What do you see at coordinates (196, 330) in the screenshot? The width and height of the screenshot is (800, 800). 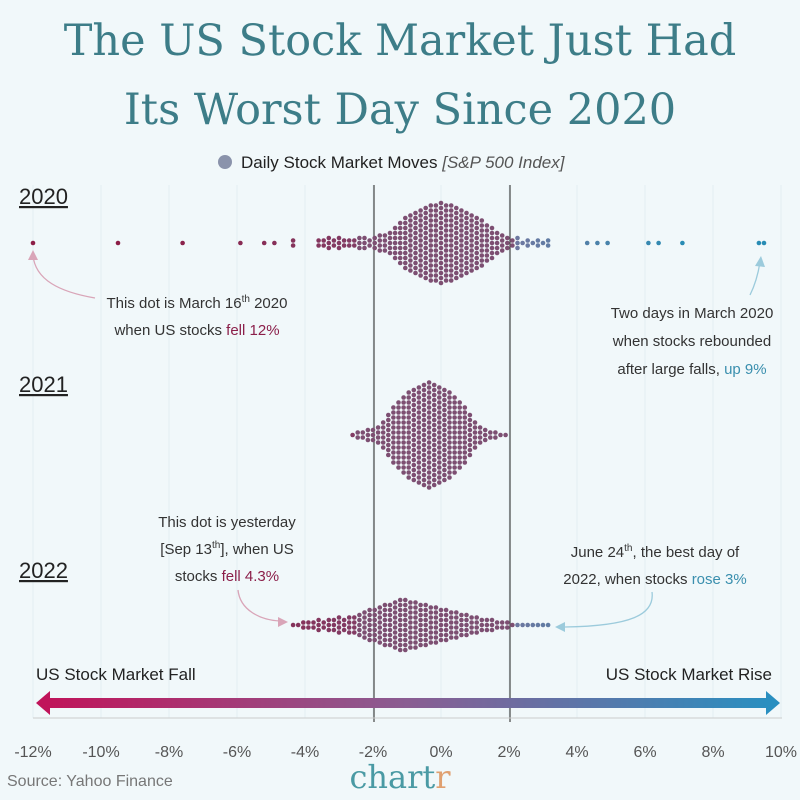 I see `svg-text: when US stocks fell 12%` at bounding box center [196, 330].